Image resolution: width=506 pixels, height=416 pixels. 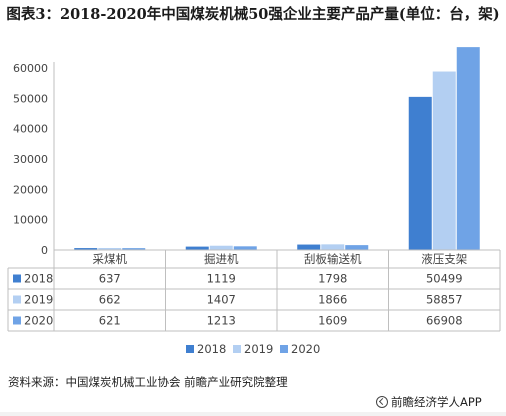 I want to click on legend-swatch-2019, so click(x=237, y=349).